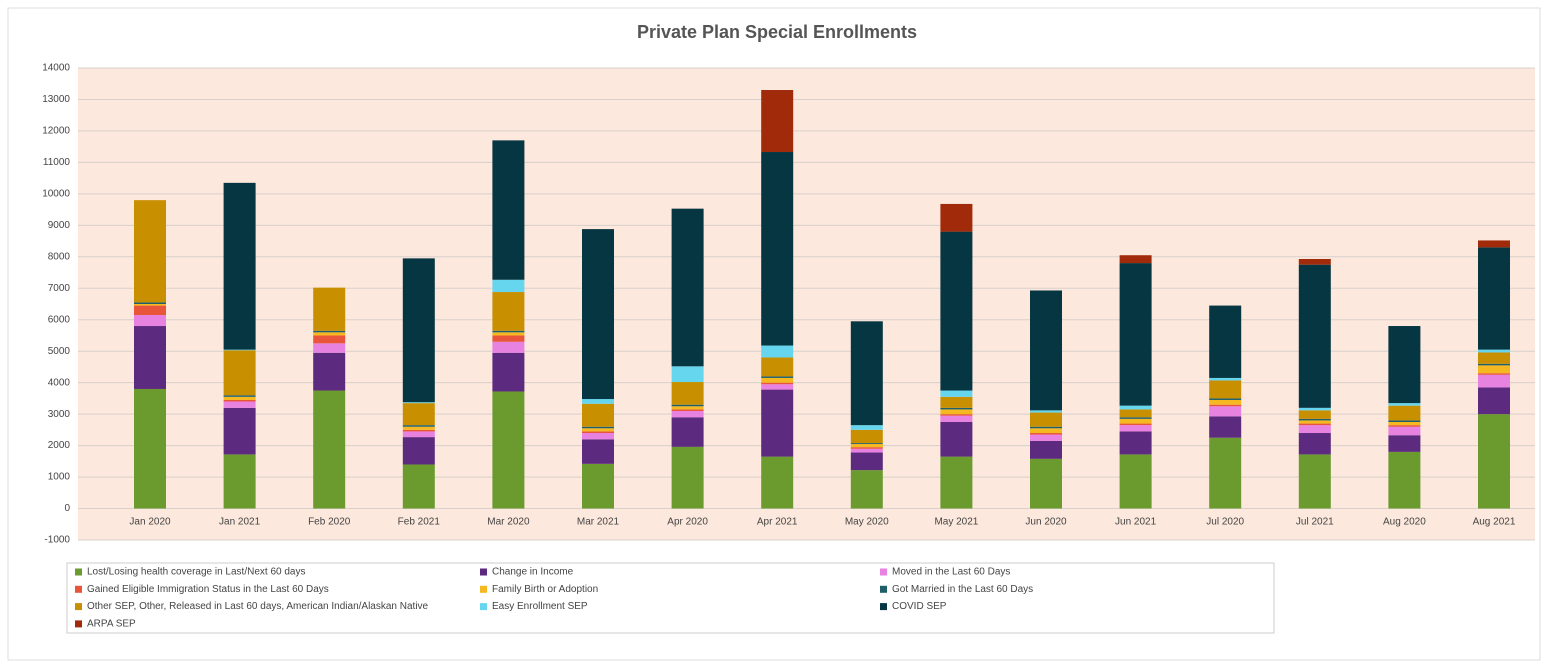 The width and height of the screenshot is (1549, 668). I want to click on y-tick-label: 12000, so click(56, 131).